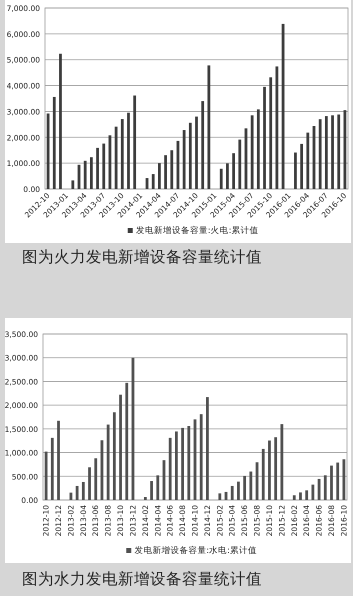 This screenshot has width=353, height=596. I want to click on text: 图为火力发电新增设备容量统计值, so click(142, 257).